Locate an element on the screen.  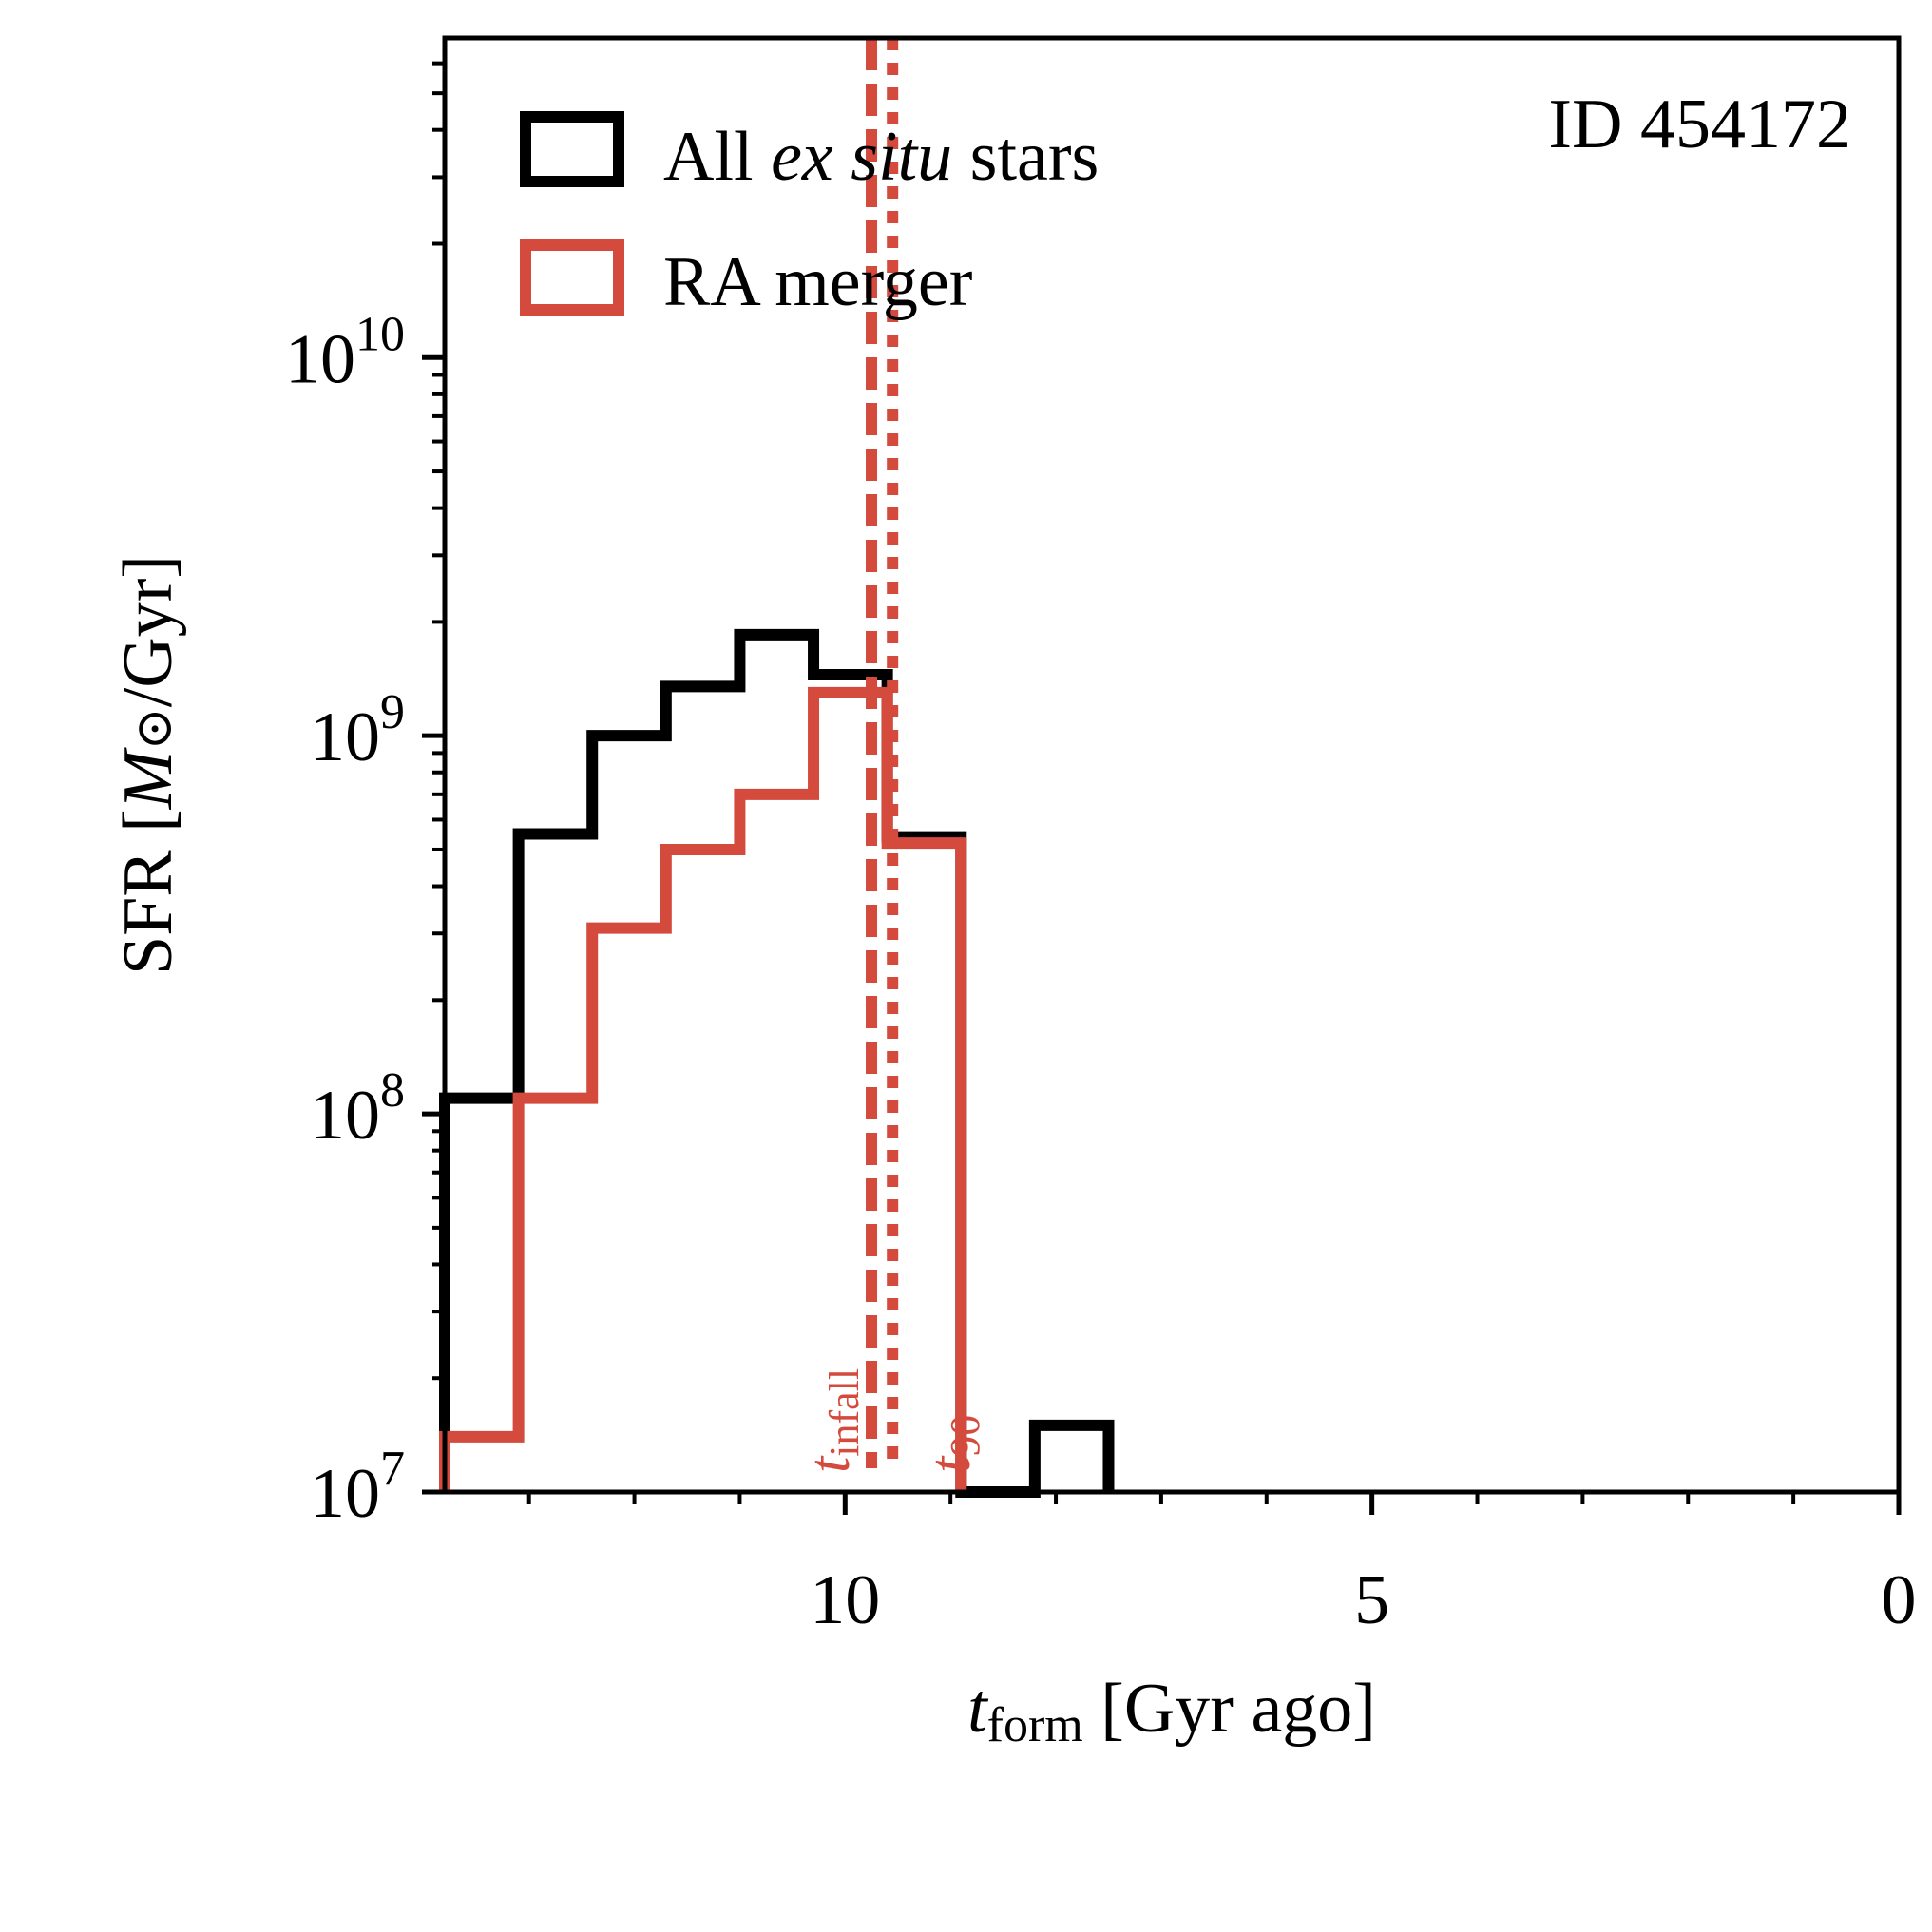
vertical-lines is located at coordinates (882, 753).